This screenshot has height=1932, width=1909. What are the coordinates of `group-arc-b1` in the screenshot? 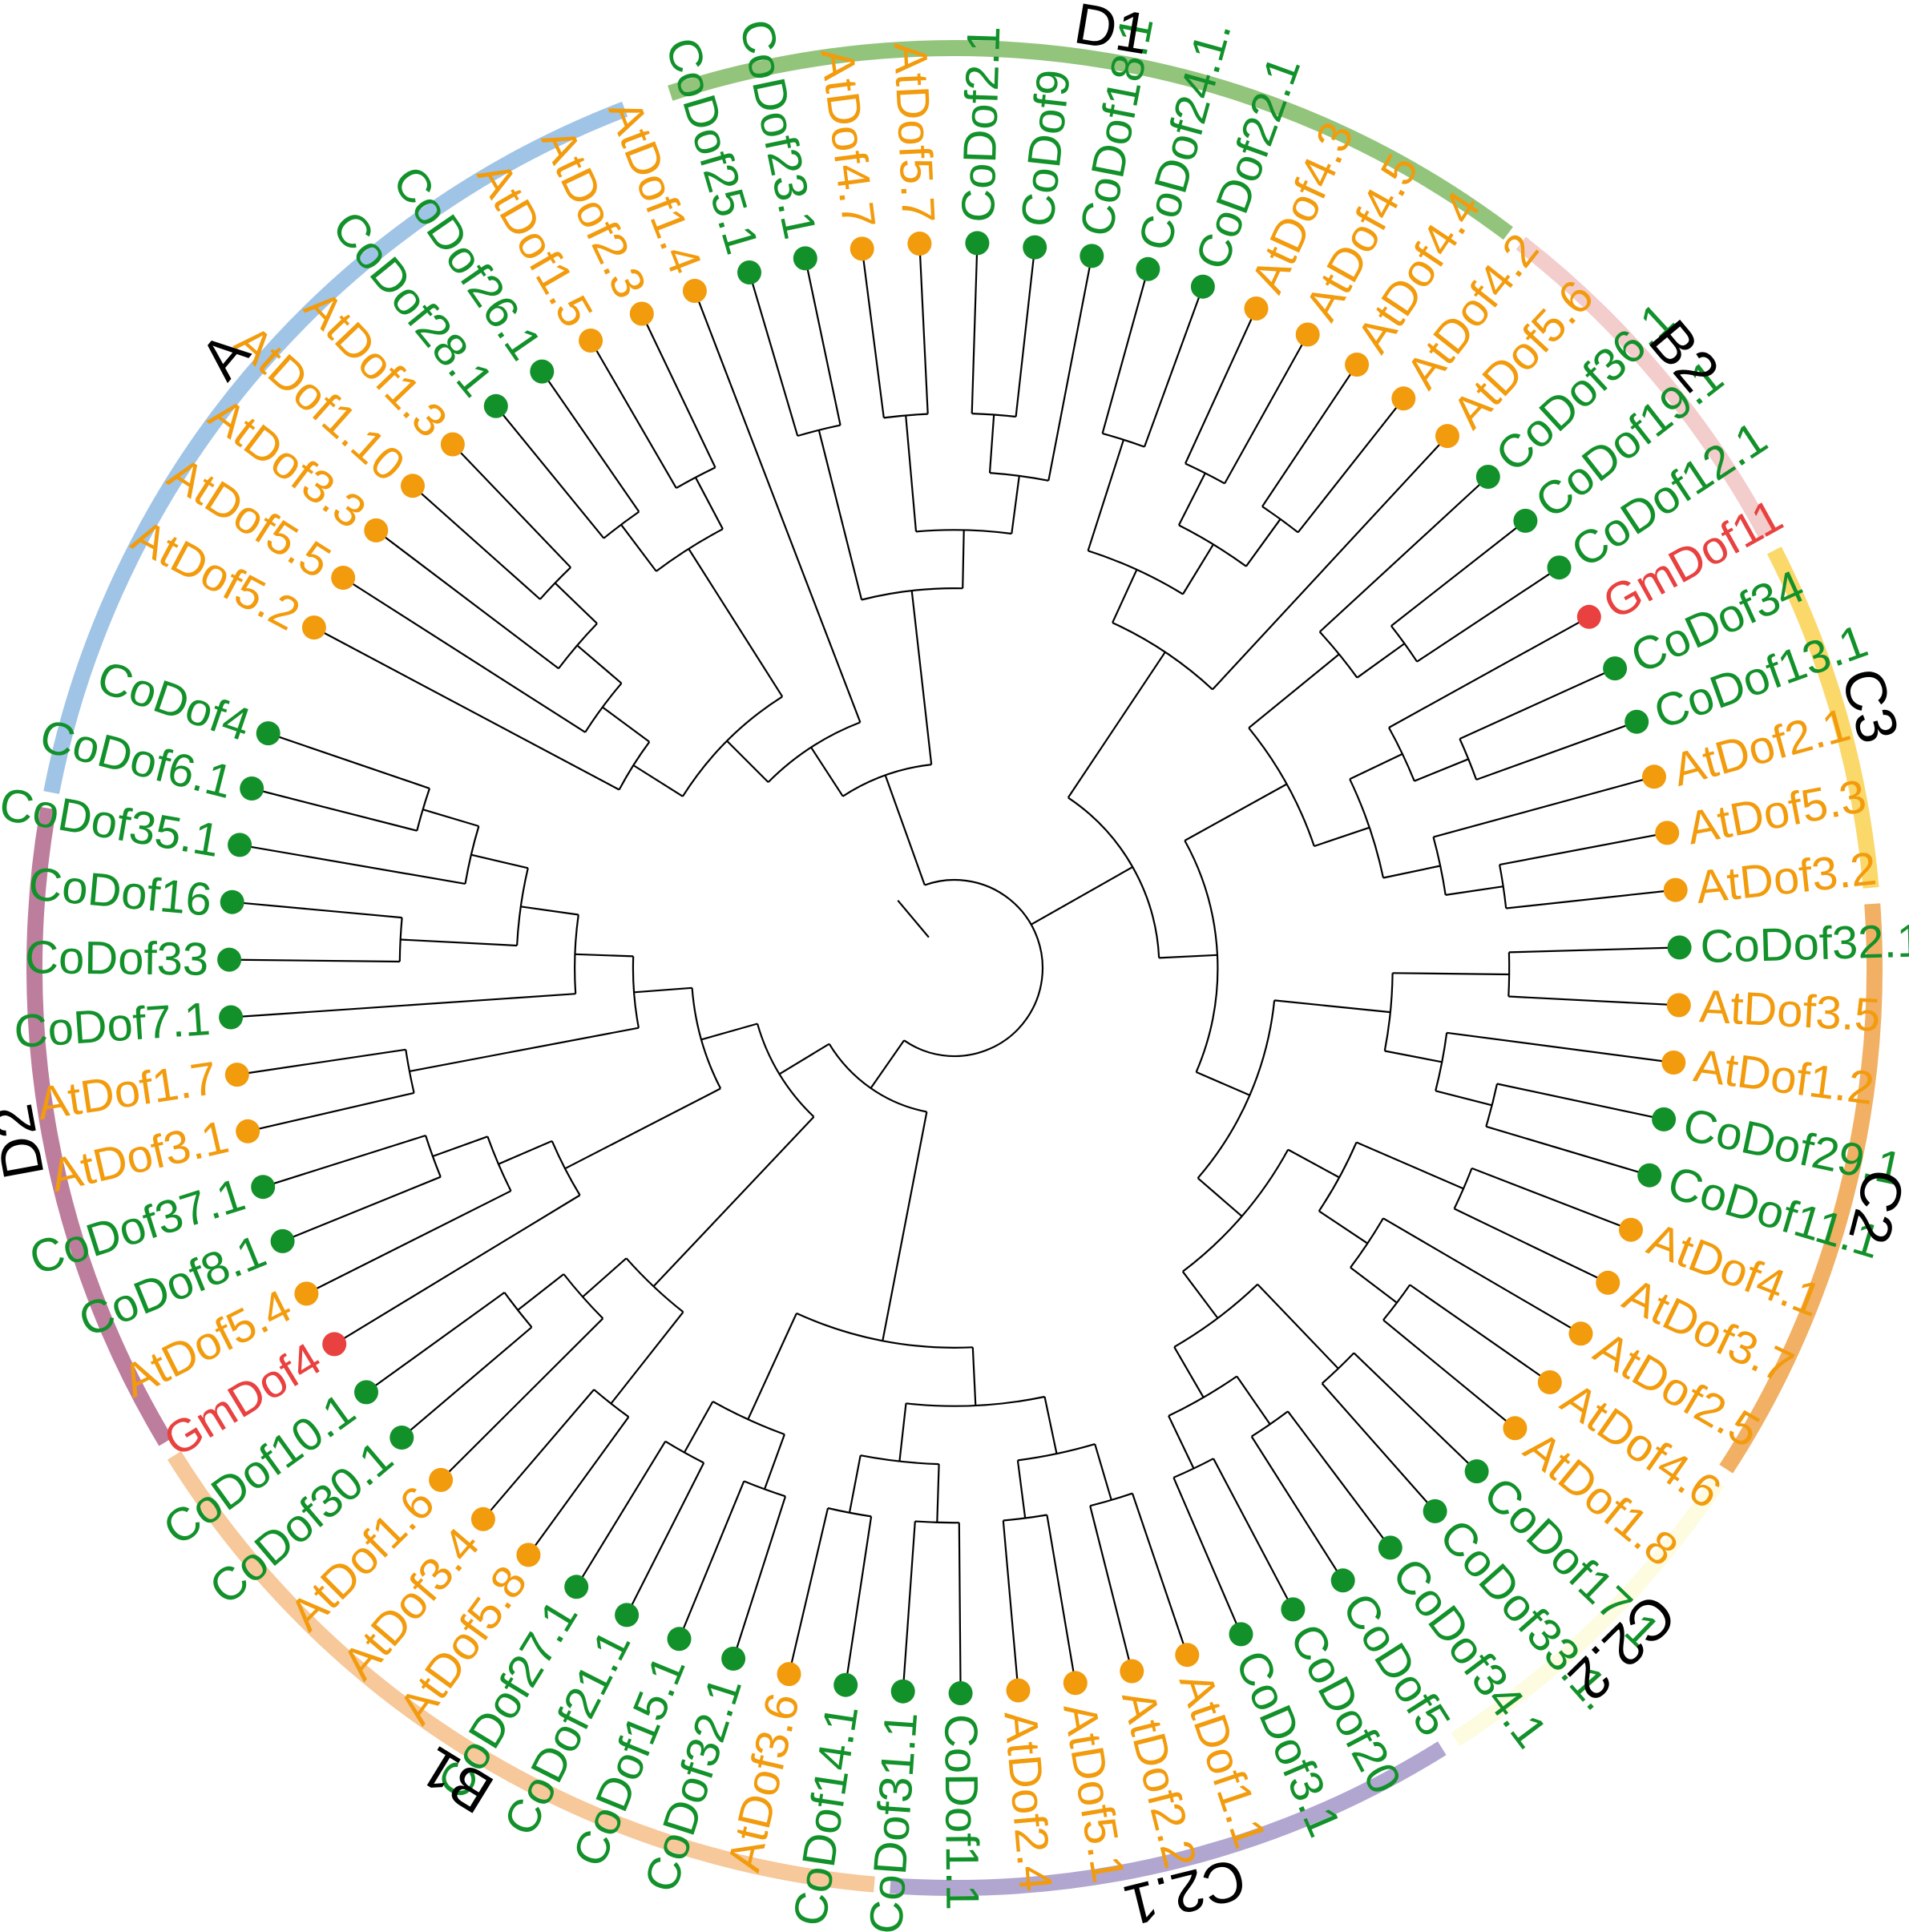 It's located at (521, 1672).